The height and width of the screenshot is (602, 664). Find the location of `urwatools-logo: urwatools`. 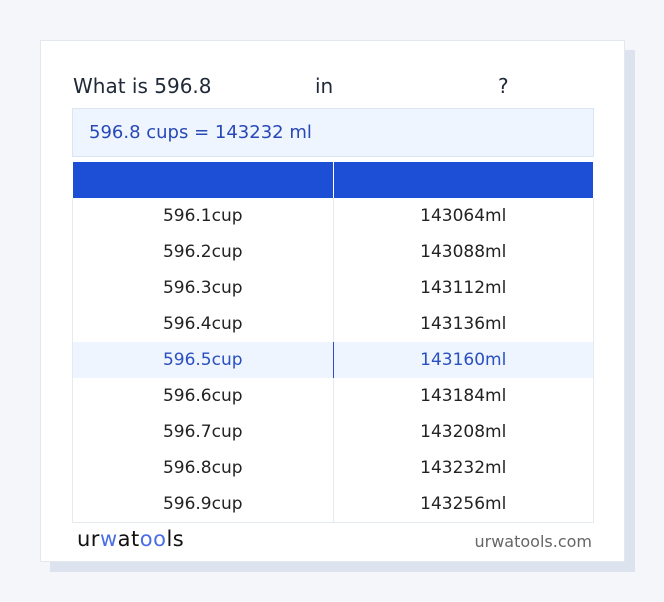

urwatools-logo: urwatools is located at coordinates (131, 539).